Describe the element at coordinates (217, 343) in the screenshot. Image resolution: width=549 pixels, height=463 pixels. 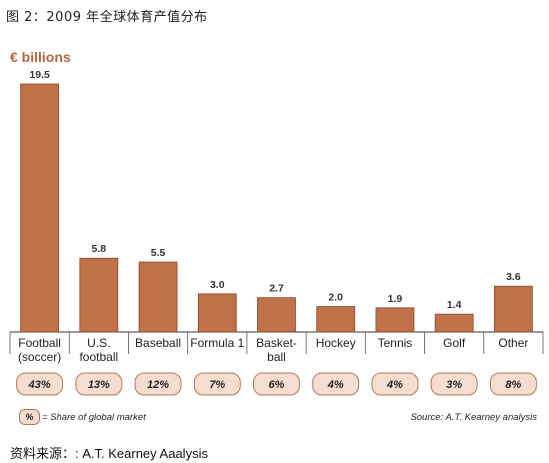
I see `category-label: Formula 1` at that location.